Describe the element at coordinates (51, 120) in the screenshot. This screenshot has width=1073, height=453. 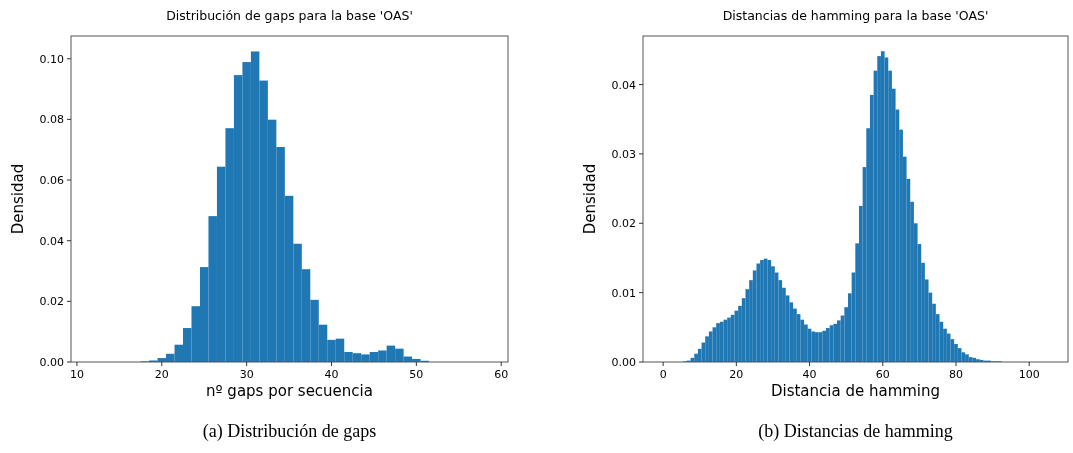
I see `y-tick-label: 0.08` at that location.